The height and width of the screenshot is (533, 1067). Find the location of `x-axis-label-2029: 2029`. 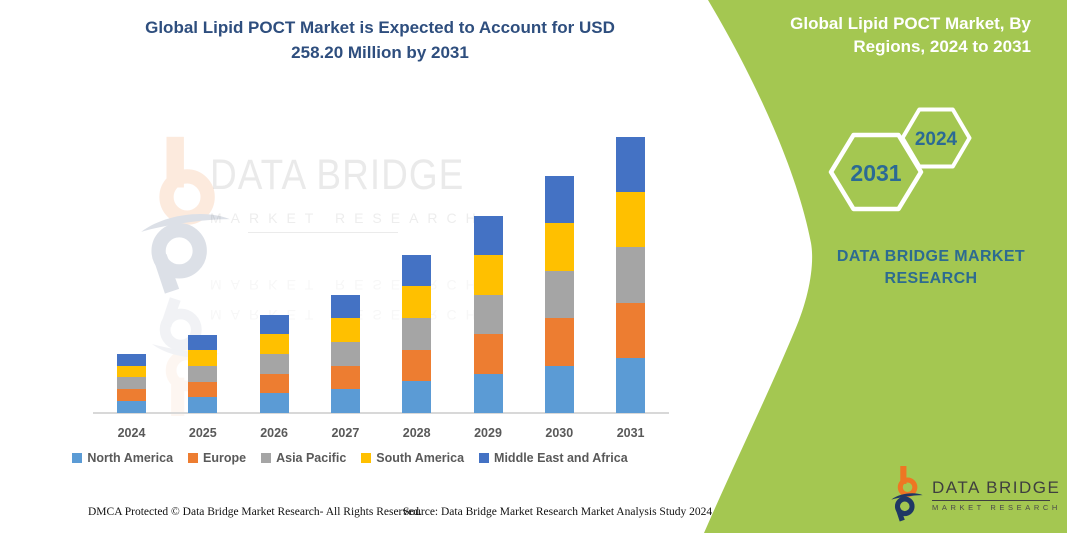

x-axis-label-2029: 2029 is located at coordinates (488, 433).